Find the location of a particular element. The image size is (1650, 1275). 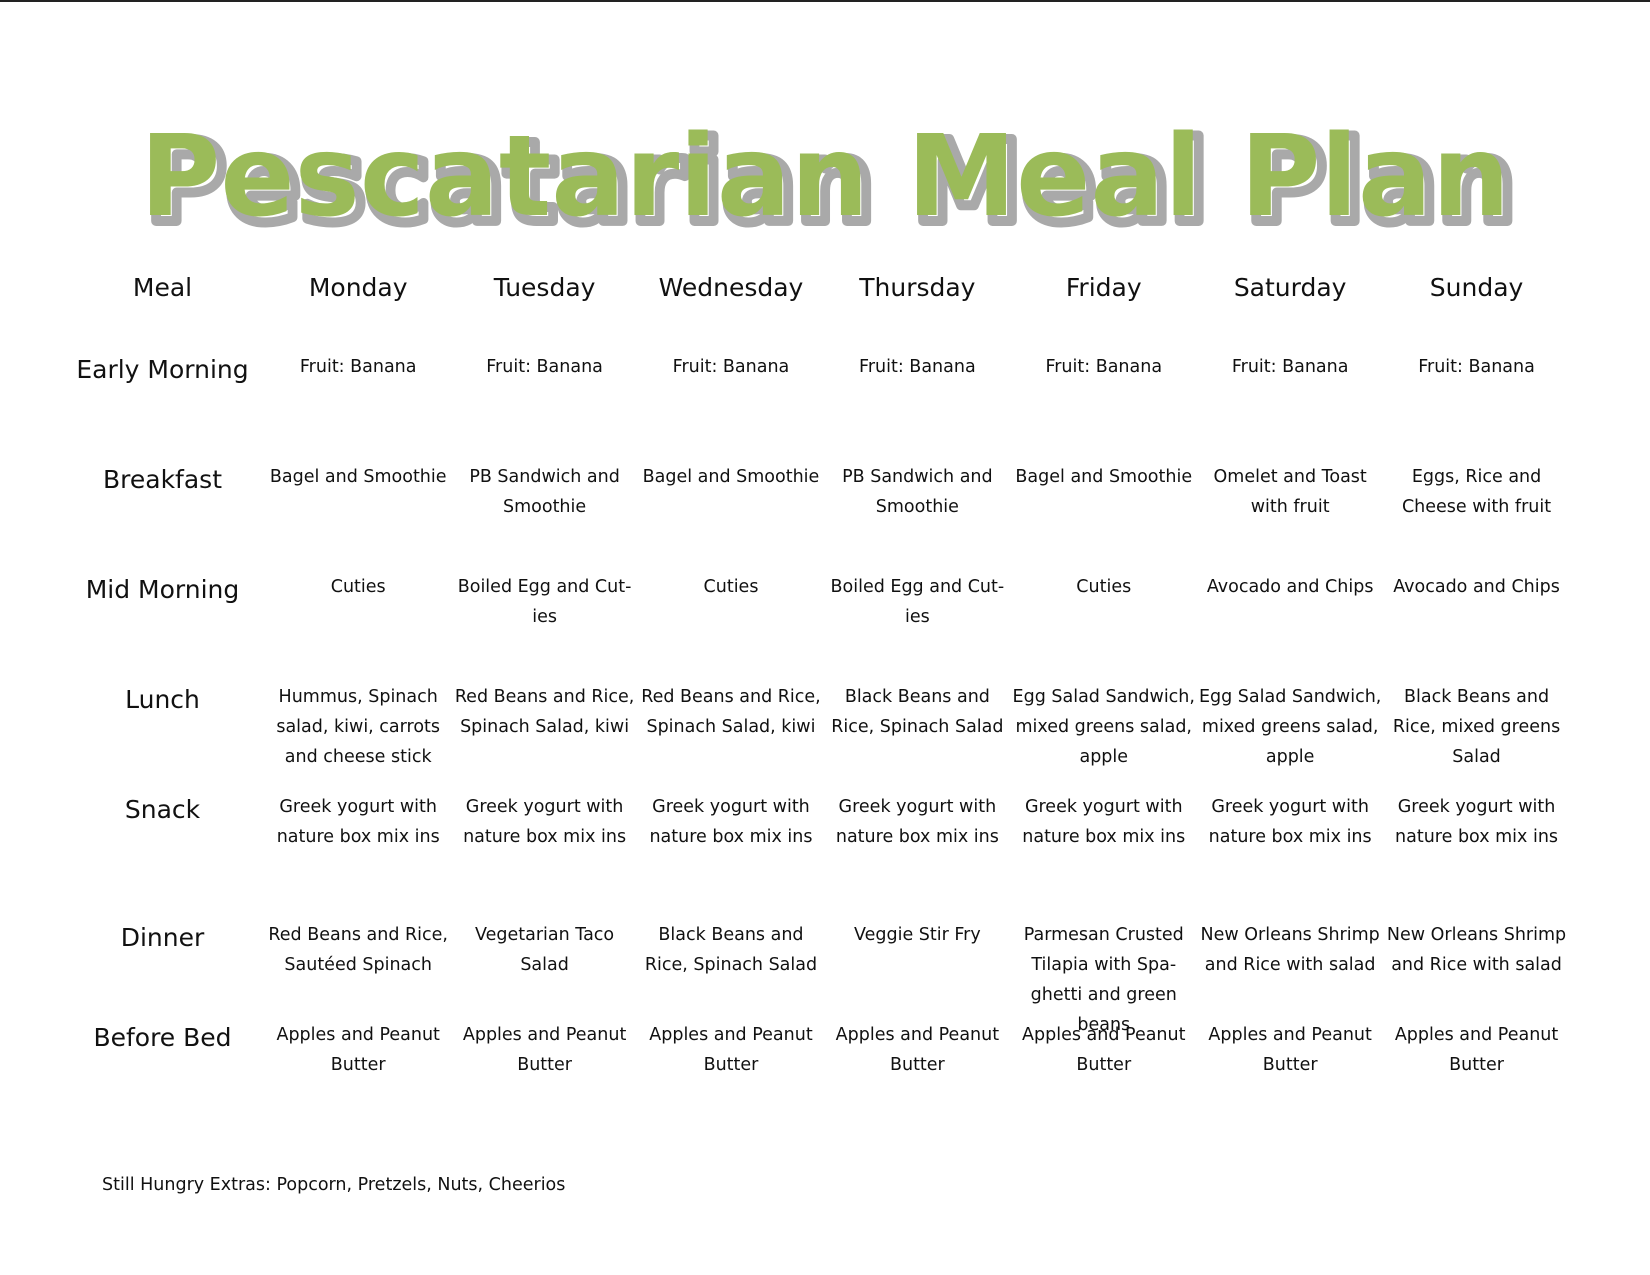

meal-cell-line: Parmesan Crusted is located at coordinates (1103, 935).